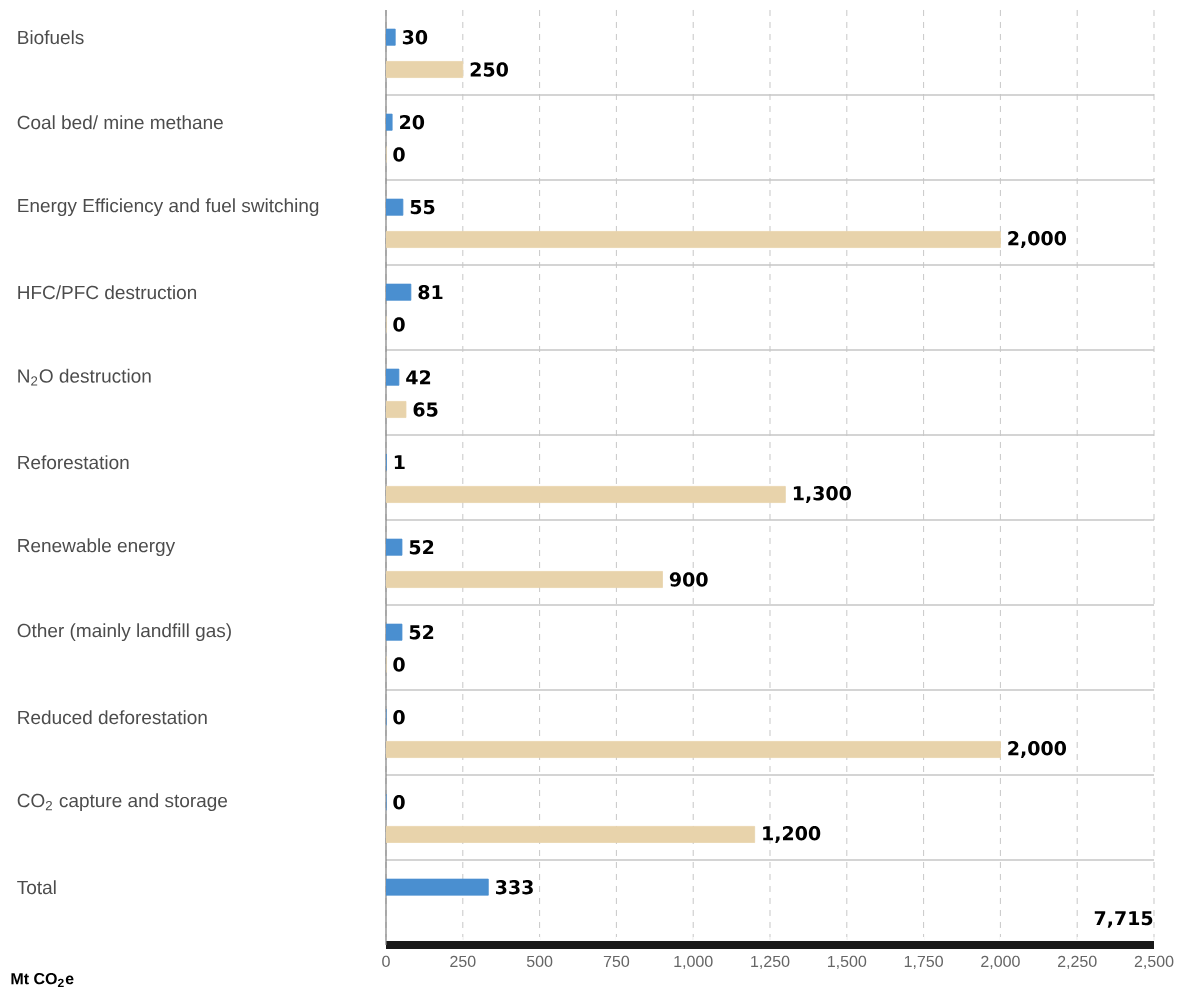 The height and width of the screenshot is (990, 1179). I want to click on x-tick-label: 1,250, so click(770, 962).